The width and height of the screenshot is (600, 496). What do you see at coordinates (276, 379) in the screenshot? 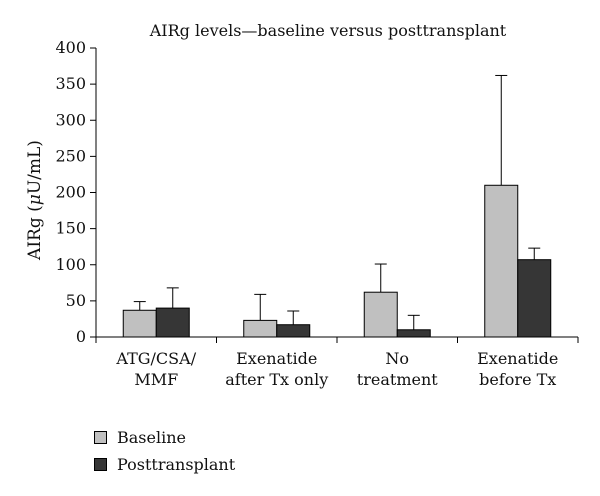
I see `x-tick-label-line: after Tx only` at bounding box center [276, 379].